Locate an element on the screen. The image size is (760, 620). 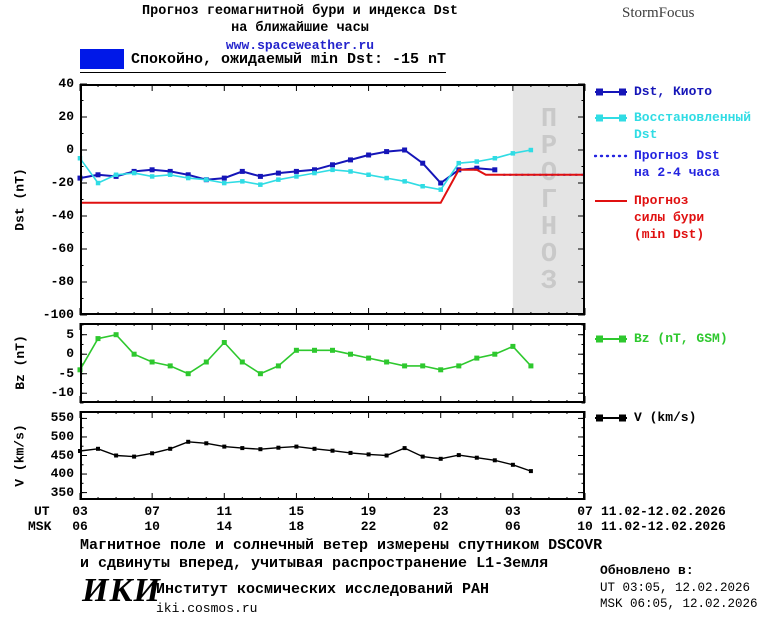
x-tick-label: 23 is located at coordinates (440, 511).